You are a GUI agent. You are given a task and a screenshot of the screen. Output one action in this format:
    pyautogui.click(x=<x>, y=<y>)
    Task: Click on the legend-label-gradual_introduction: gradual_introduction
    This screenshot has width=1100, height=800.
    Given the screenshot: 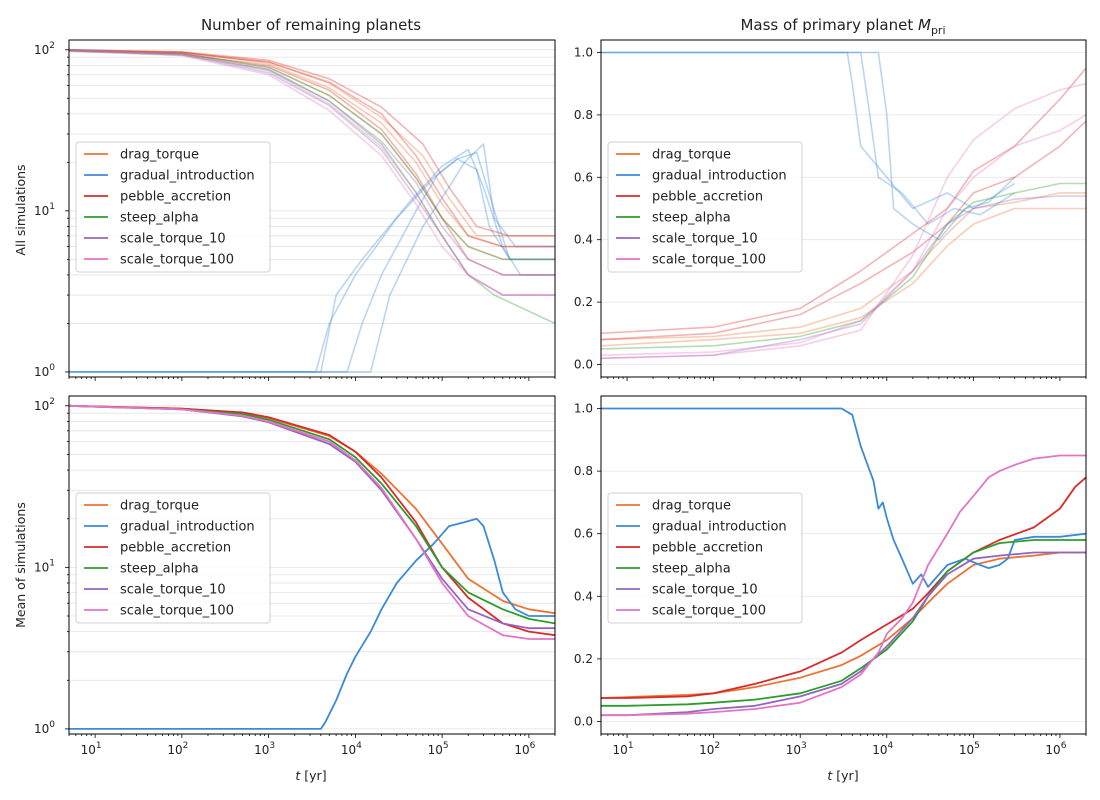 What is the action you would take?
    pyautogui.click(x=719, y=176)
    